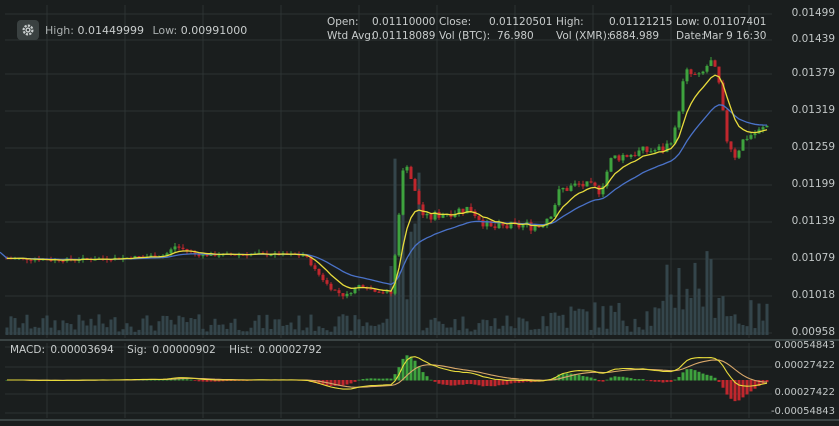 The image size is (839, 426). I want to click on ohlc-low-value: 0.01107401, so click(735, 22).